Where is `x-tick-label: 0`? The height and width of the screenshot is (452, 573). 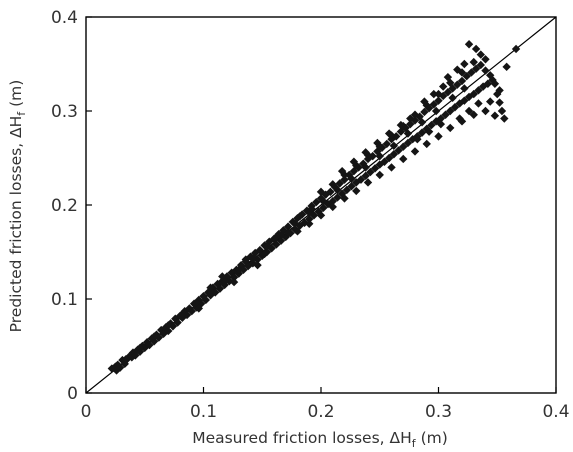 x-tick-label: 0 is located at coordinates (86, 412).